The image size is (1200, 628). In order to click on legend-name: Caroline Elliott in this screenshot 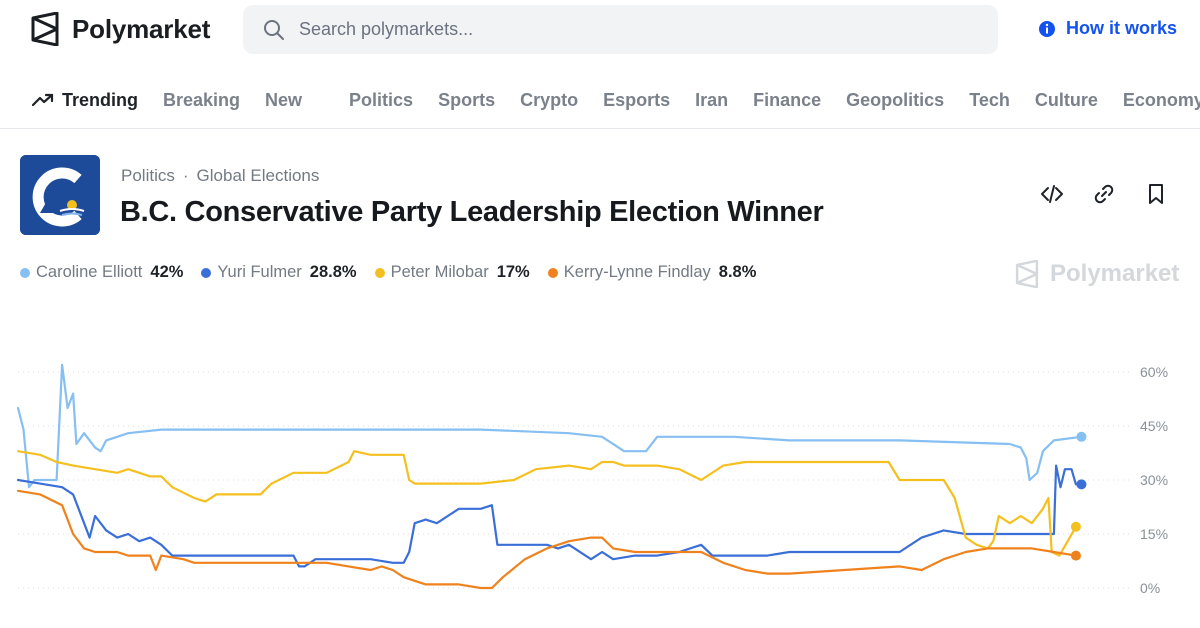, I will do `click(89, 272)`.